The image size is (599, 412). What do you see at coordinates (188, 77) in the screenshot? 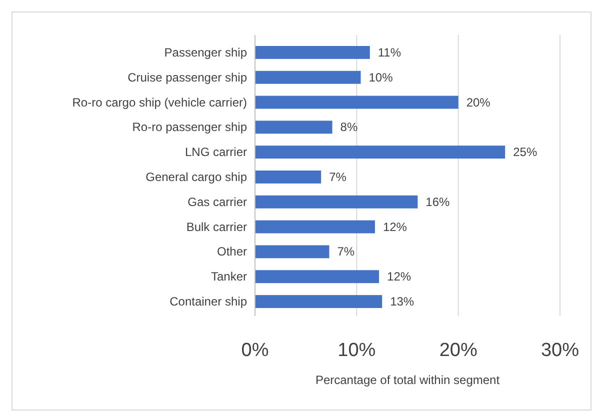
I see `y-tick-label: Cruise passenger ship` at bounding box center [188, 77].